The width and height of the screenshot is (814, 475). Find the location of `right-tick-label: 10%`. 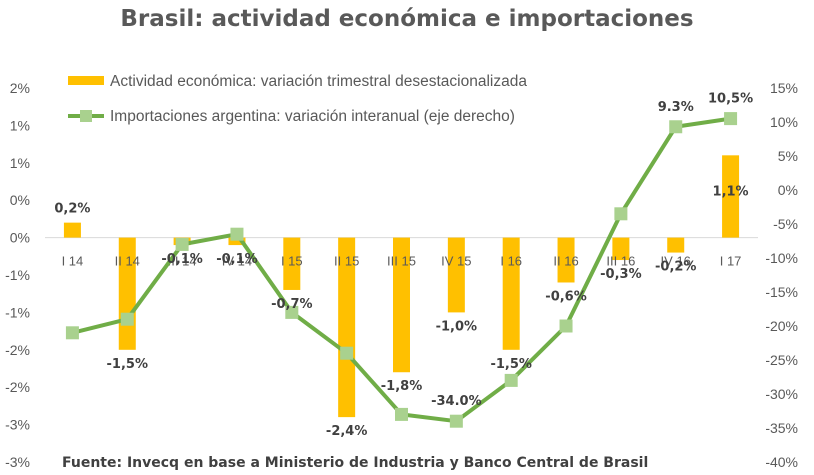

right-tick-label: 10% is located at coordinates (784, 122).